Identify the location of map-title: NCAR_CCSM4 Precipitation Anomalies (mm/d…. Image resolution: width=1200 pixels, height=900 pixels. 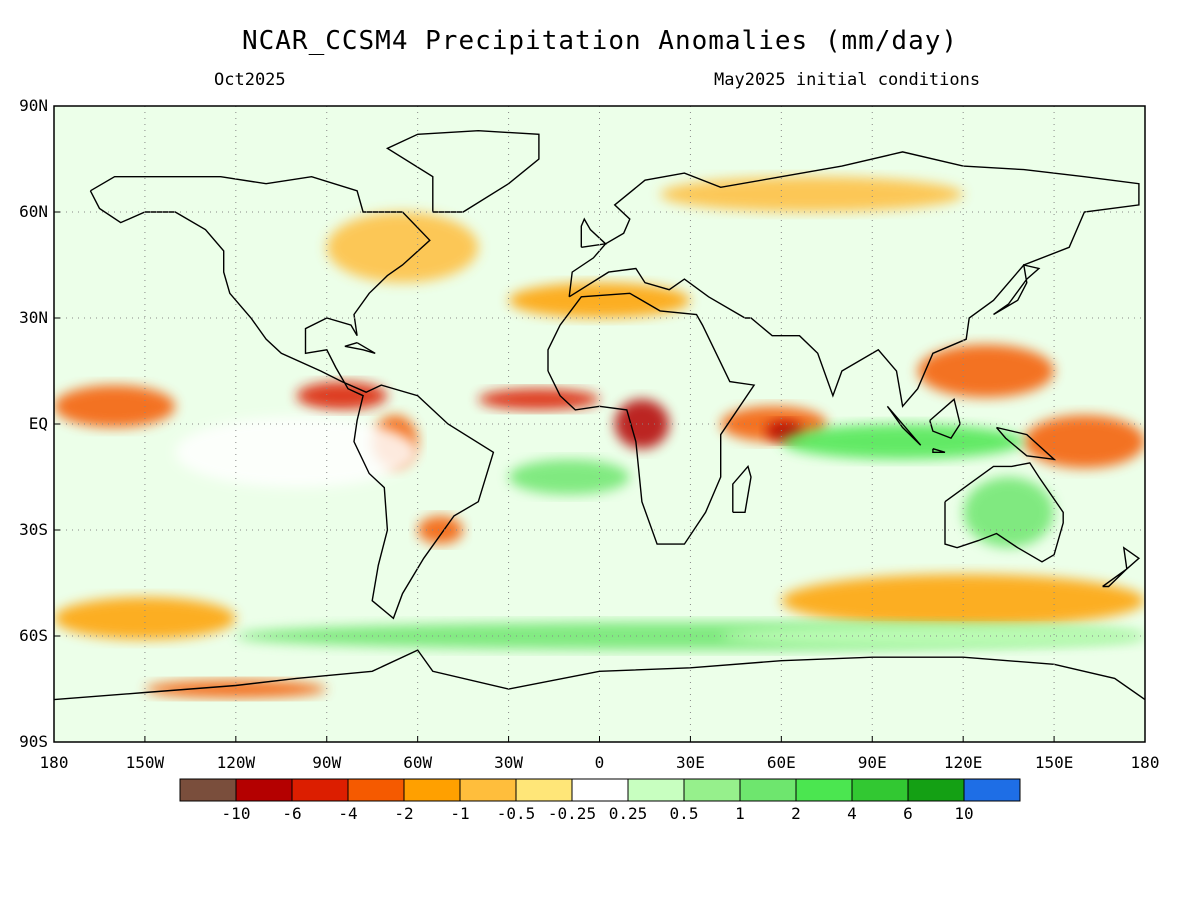
(600, 41).